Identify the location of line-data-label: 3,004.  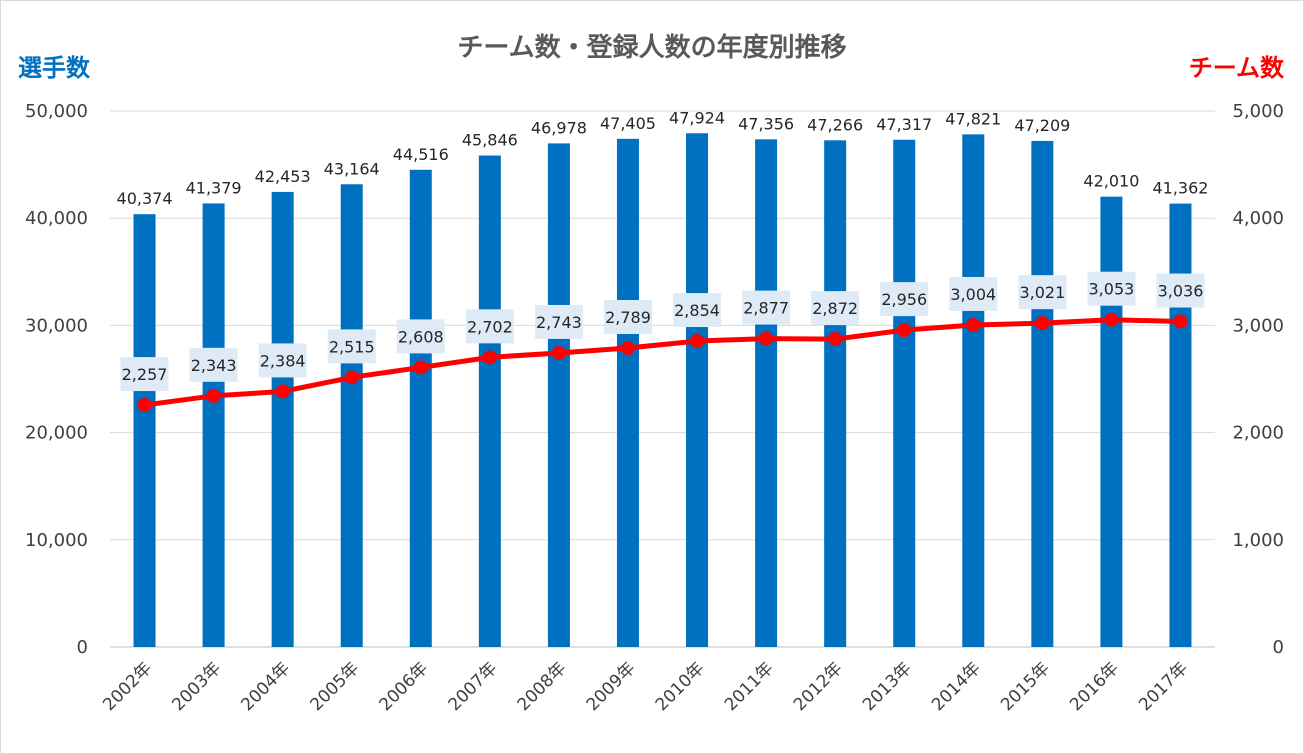
(973, 294).